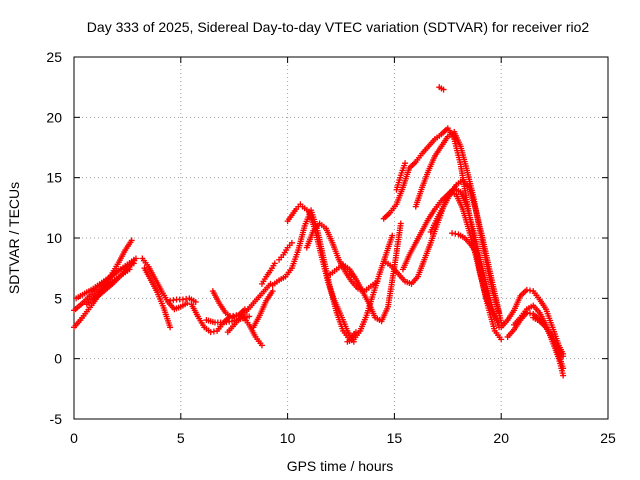 Image resolution: width=640 pixels, height=480 pixels. I want to click on series-s25, so click(451, 258).